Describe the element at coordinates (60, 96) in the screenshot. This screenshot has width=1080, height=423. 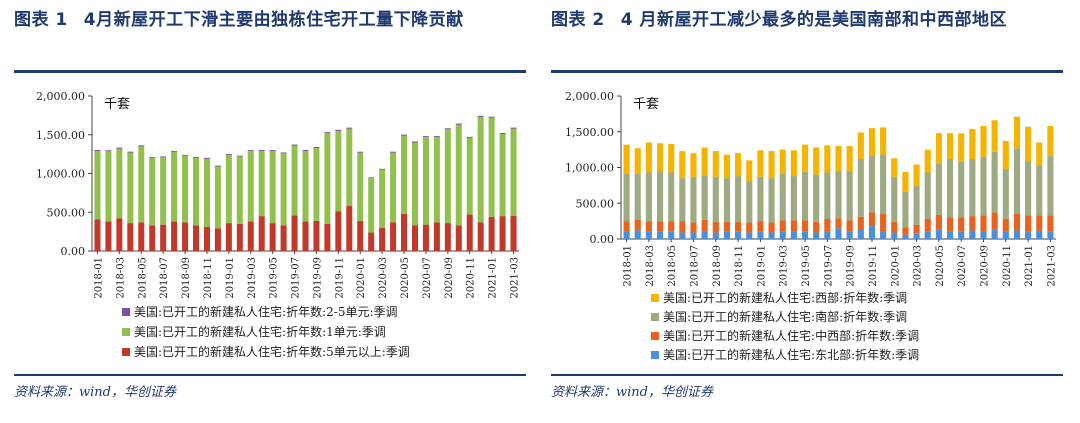
I see `y-tick-label: 2,000.00` at that location.